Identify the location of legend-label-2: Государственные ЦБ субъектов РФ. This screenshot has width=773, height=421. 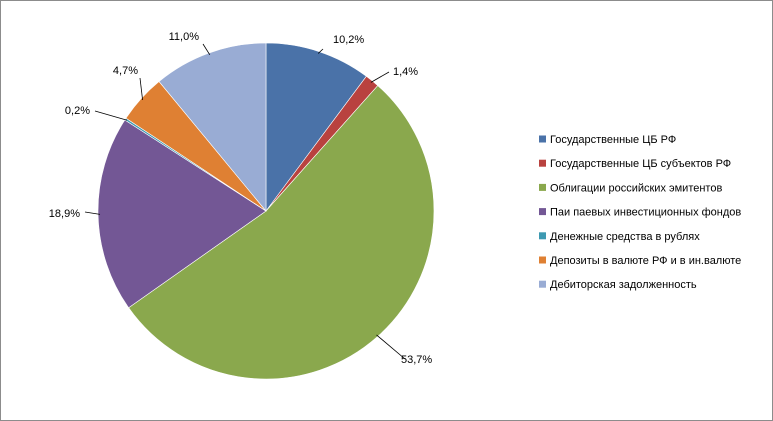
(640, 164).